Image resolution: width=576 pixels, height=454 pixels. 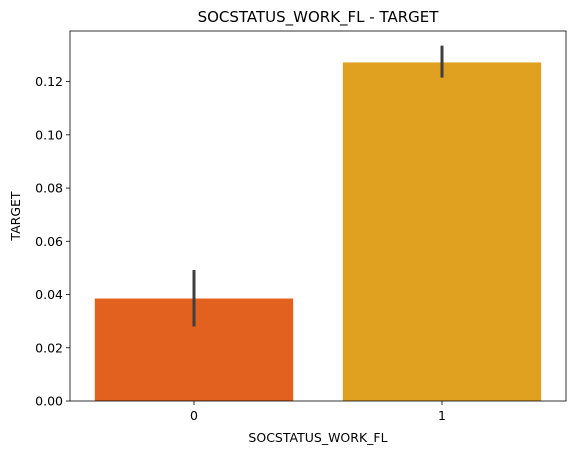 I want to click on y-tick-label: 0.12, so click(x=49, y=81).